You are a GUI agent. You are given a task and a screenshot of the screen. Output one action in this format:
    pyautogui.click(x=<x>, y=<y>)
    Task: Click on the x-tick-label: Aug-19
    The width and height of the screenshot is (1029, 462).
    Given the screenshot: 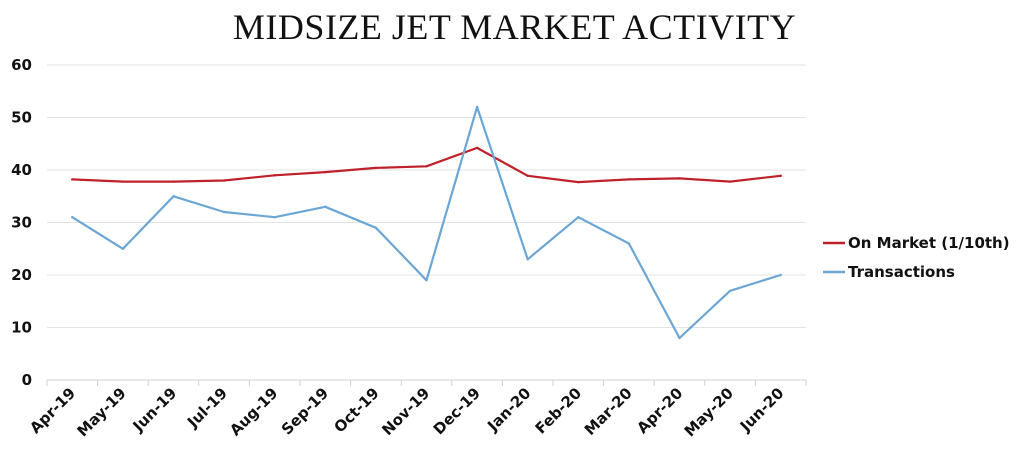 What is the action you would take?
    pyautogui.click(x=253, y=411)
    